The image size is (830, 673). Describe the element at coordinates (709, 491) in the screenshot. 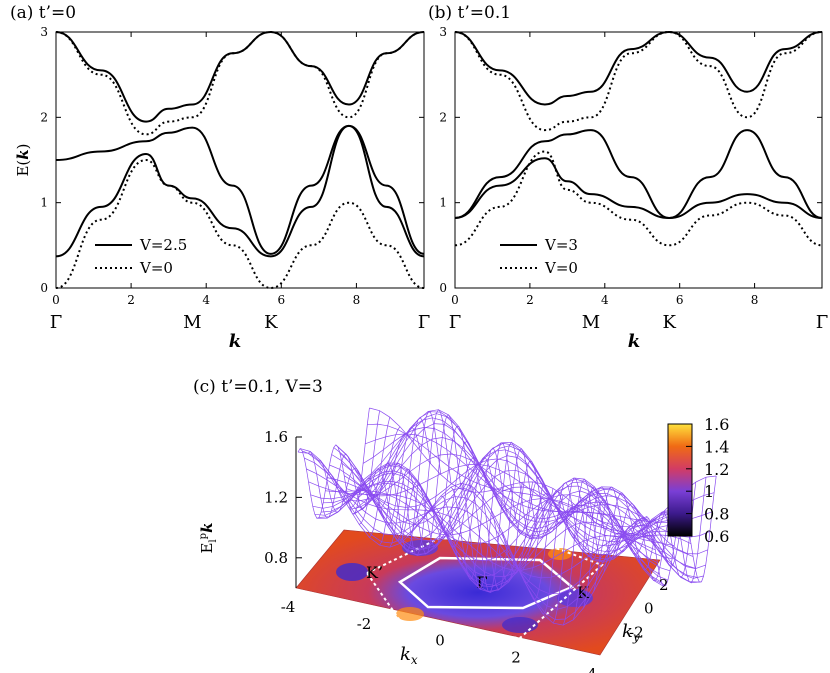

I see `colorbar-tick-label: 1` at that location.